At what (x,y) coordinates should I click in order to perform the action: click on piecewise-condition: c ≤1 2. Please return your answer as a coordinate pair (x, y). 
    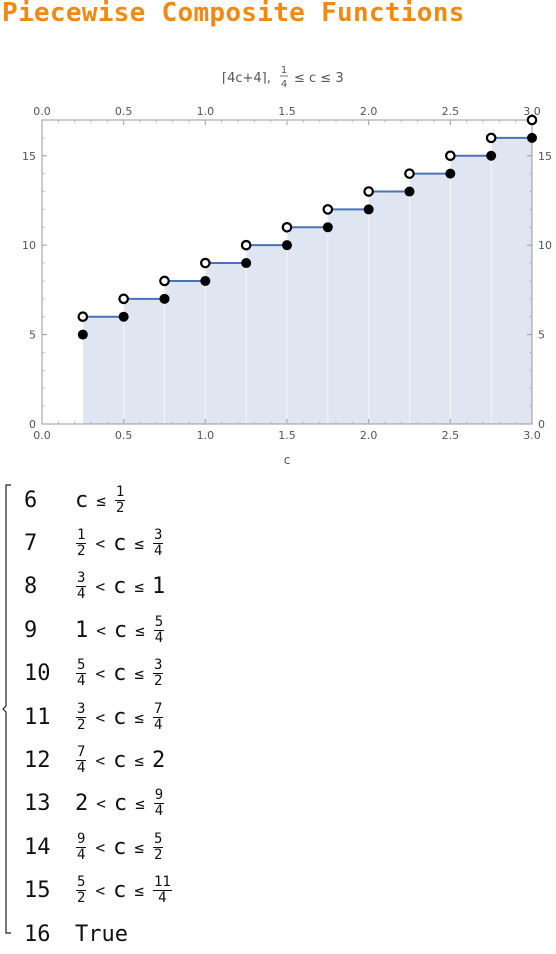
    Looking at the image, I should click on (100, 499).